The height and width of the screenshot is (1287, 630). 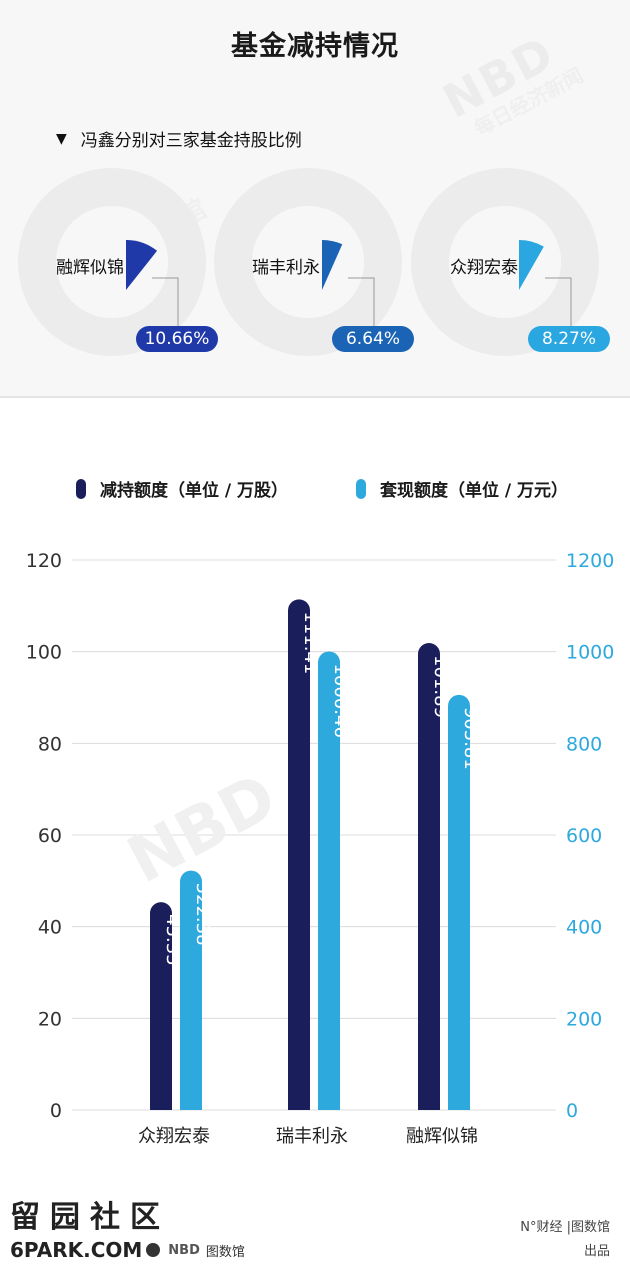 I want to click on y-left-tick-label: 40, so click(x=50, y=928).